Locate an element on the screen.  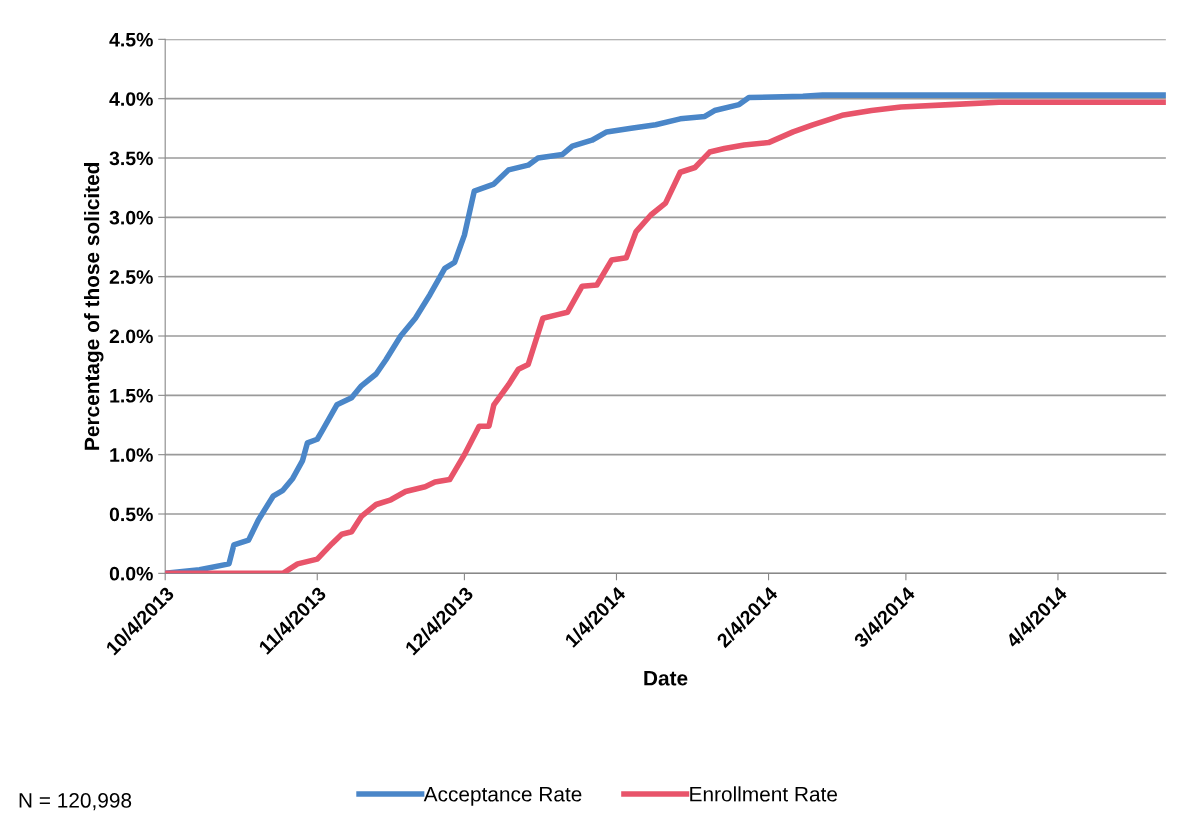
x-axis-title: Date is located at coordinates (666, 678).